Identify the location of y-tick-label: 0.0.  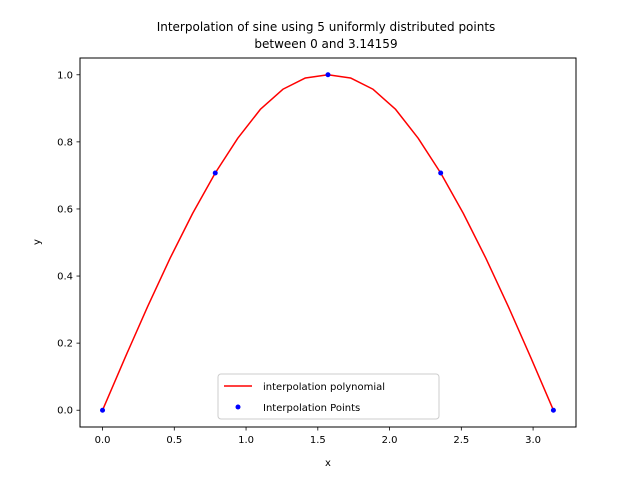
(65, 411).